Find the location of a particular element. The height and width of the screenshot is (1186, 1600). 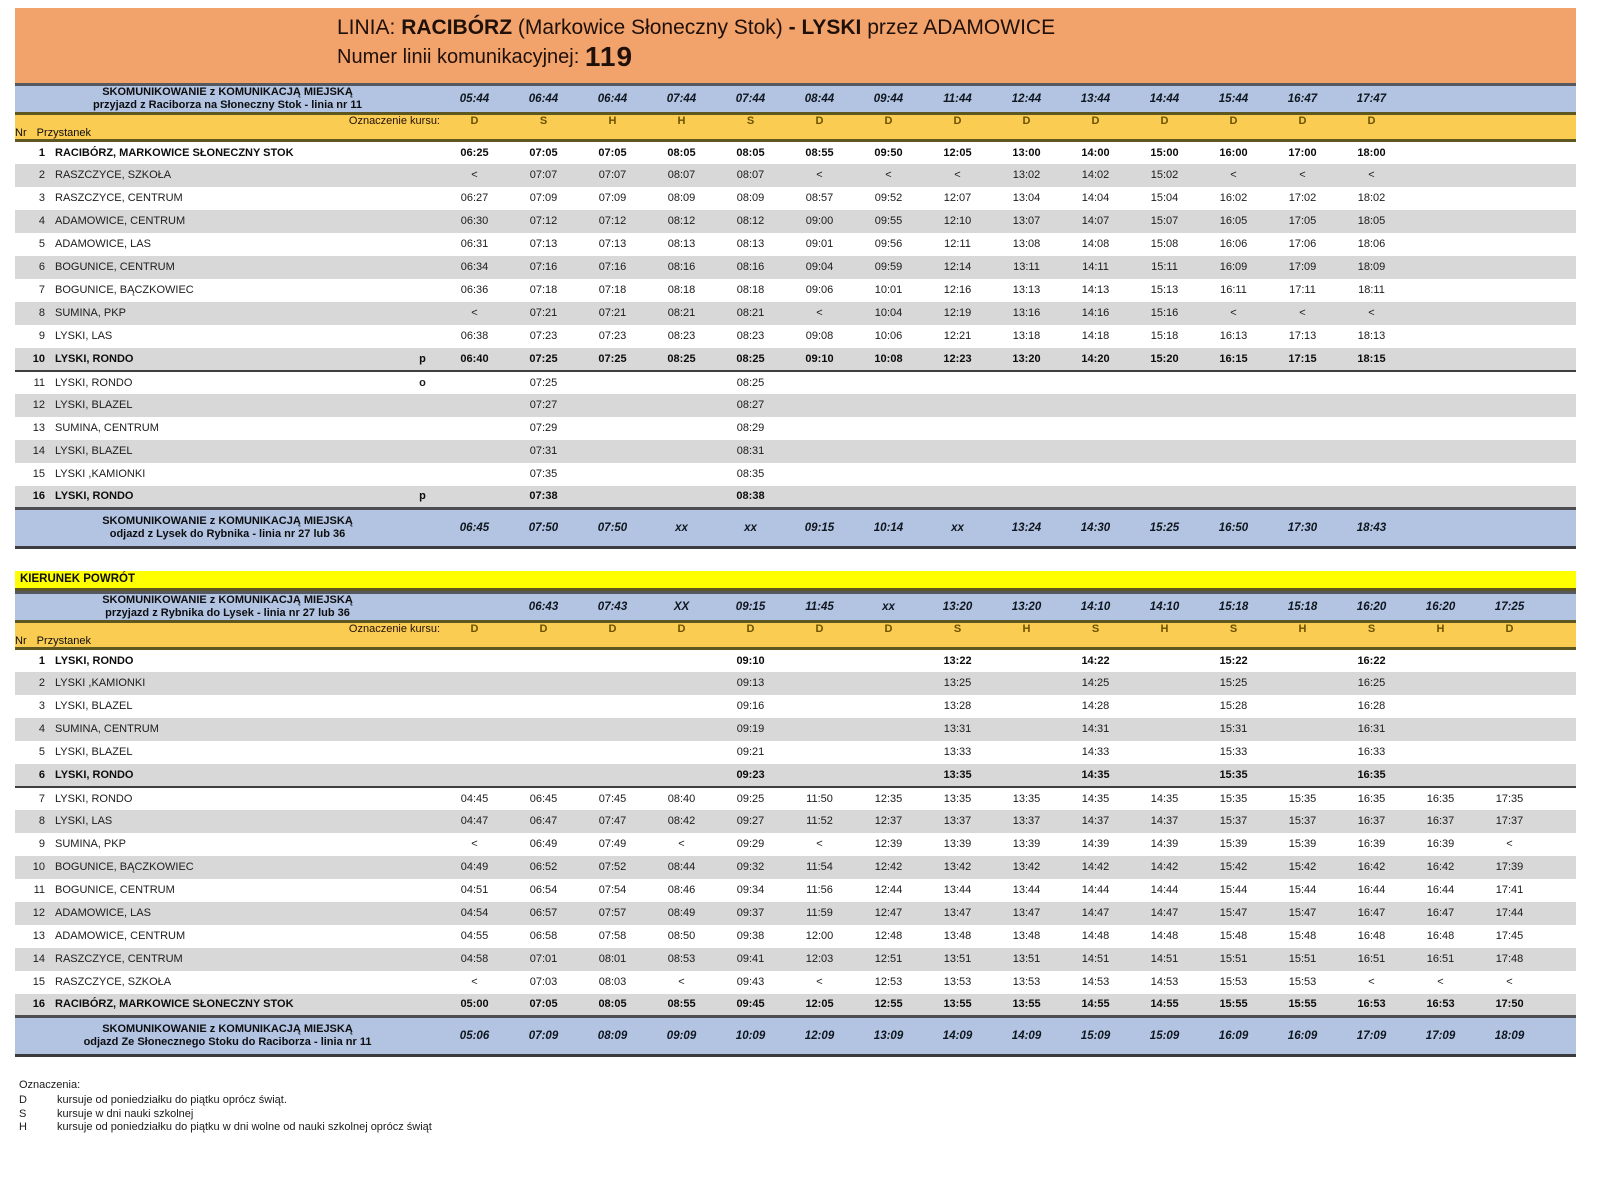

stop-name: LYSKI, BLAZEL is located at coordinates (94, 405).